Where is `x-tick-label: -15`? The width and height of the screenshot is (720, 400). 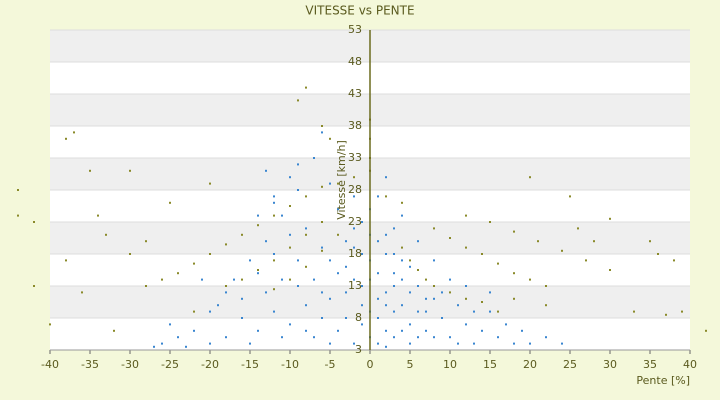
x-tick-label: -15 is located at coordinates (250, 364).